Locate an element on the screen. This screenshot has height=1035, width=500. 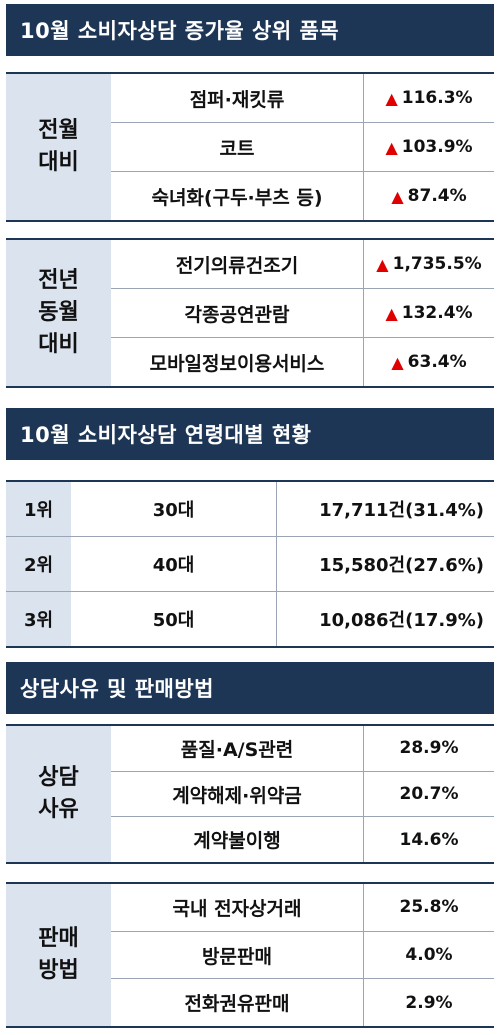
table-row: 모바일정보이용서비스 ▲ 63.4% is located at coordinates (302, 362).